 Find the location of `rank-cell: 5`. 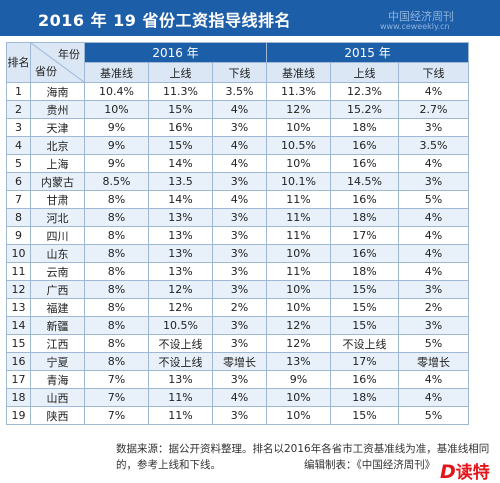

rank-cell: 5 is located at coordinates (18, 163).